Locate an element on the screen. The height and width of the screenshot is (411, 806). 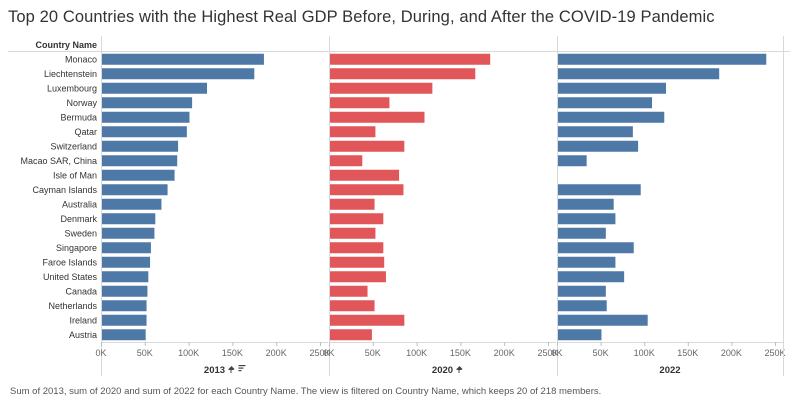
country-label: Luxembourg is located at coordinates (72, 89).